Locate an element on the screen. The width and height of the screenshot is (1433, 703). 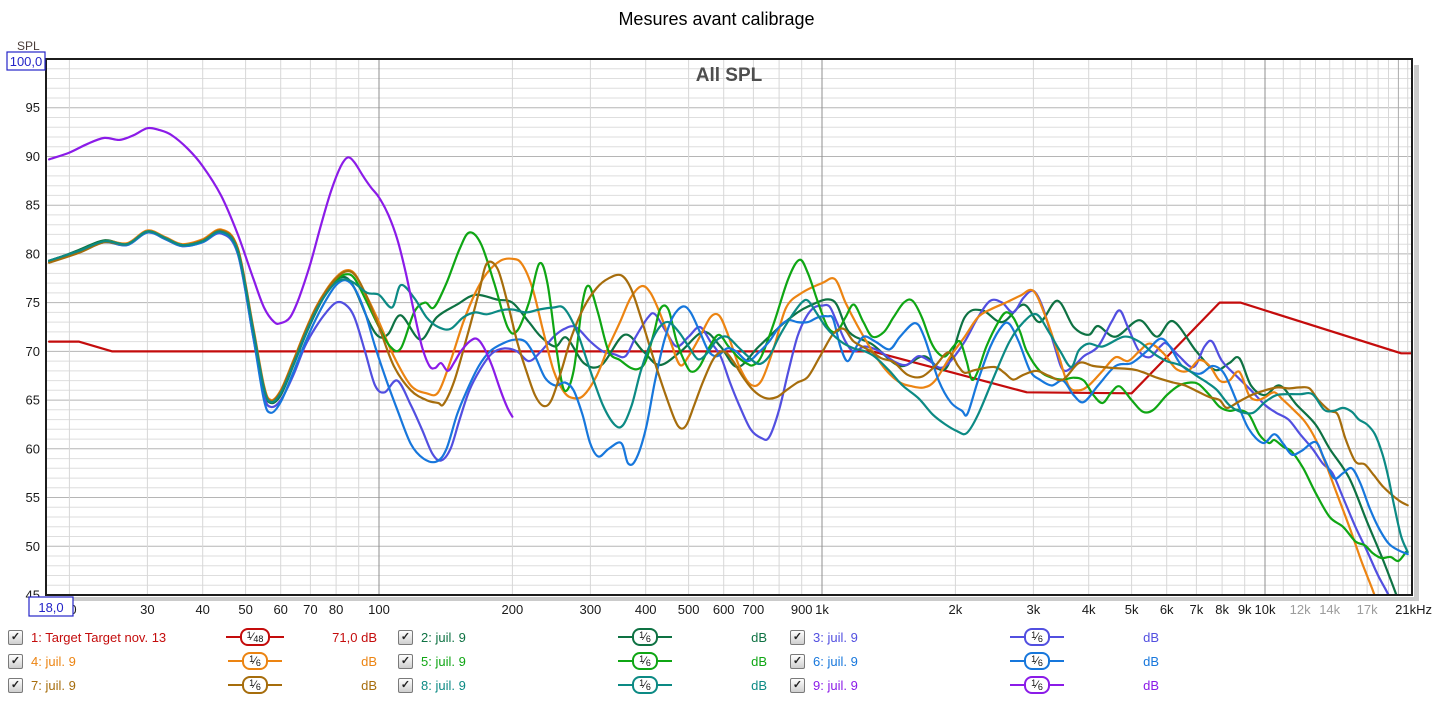
x-tick-label: 80 is located at coordinates (336, 609).